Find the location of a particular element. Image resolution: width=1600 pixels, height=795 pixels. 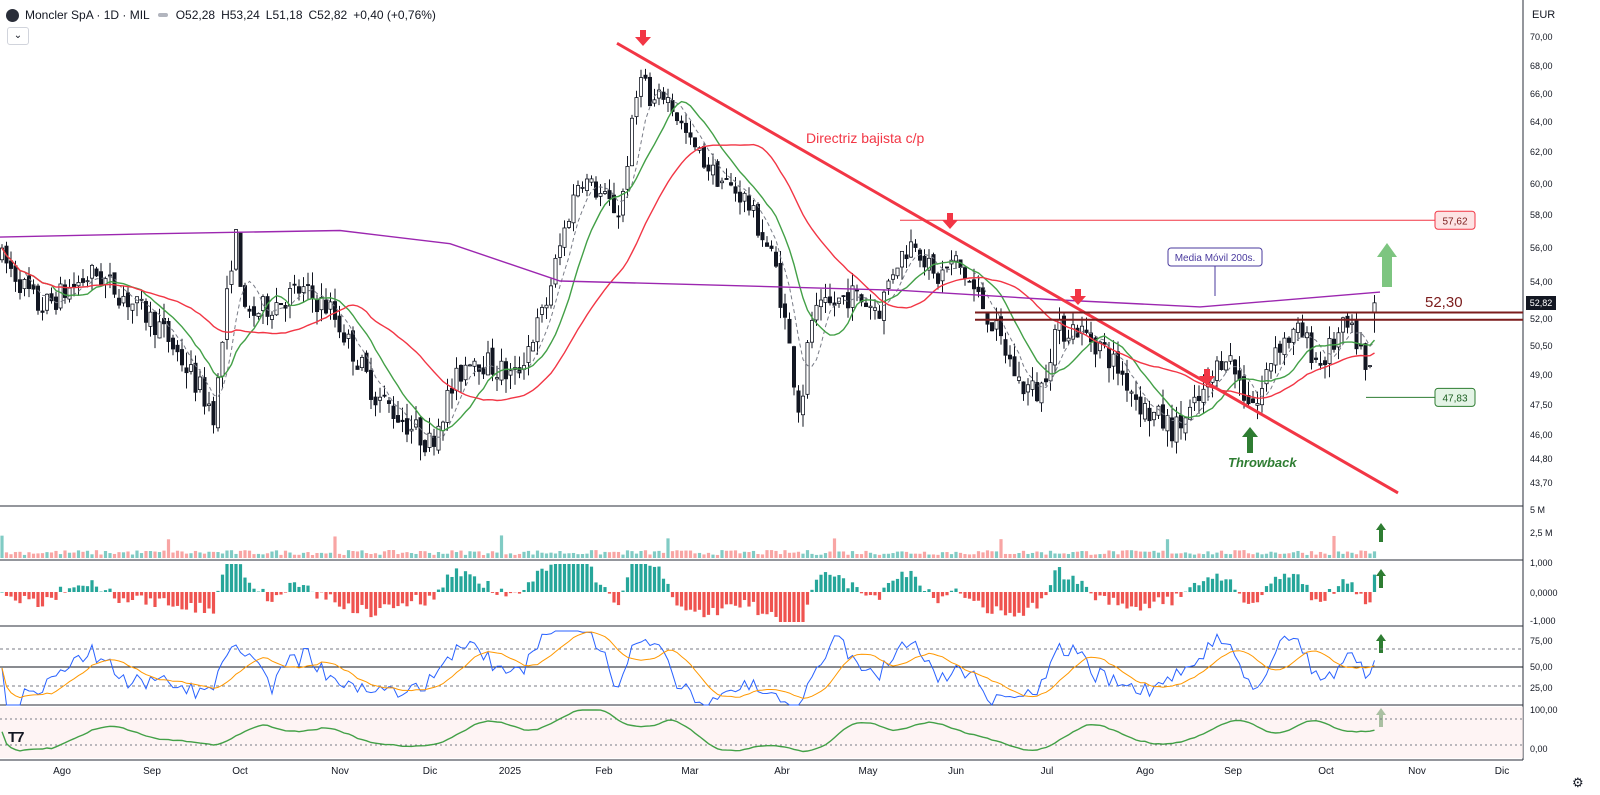

symbol-title: Moncler SpA · 1D · MIL is located at coordinates (87, 15).